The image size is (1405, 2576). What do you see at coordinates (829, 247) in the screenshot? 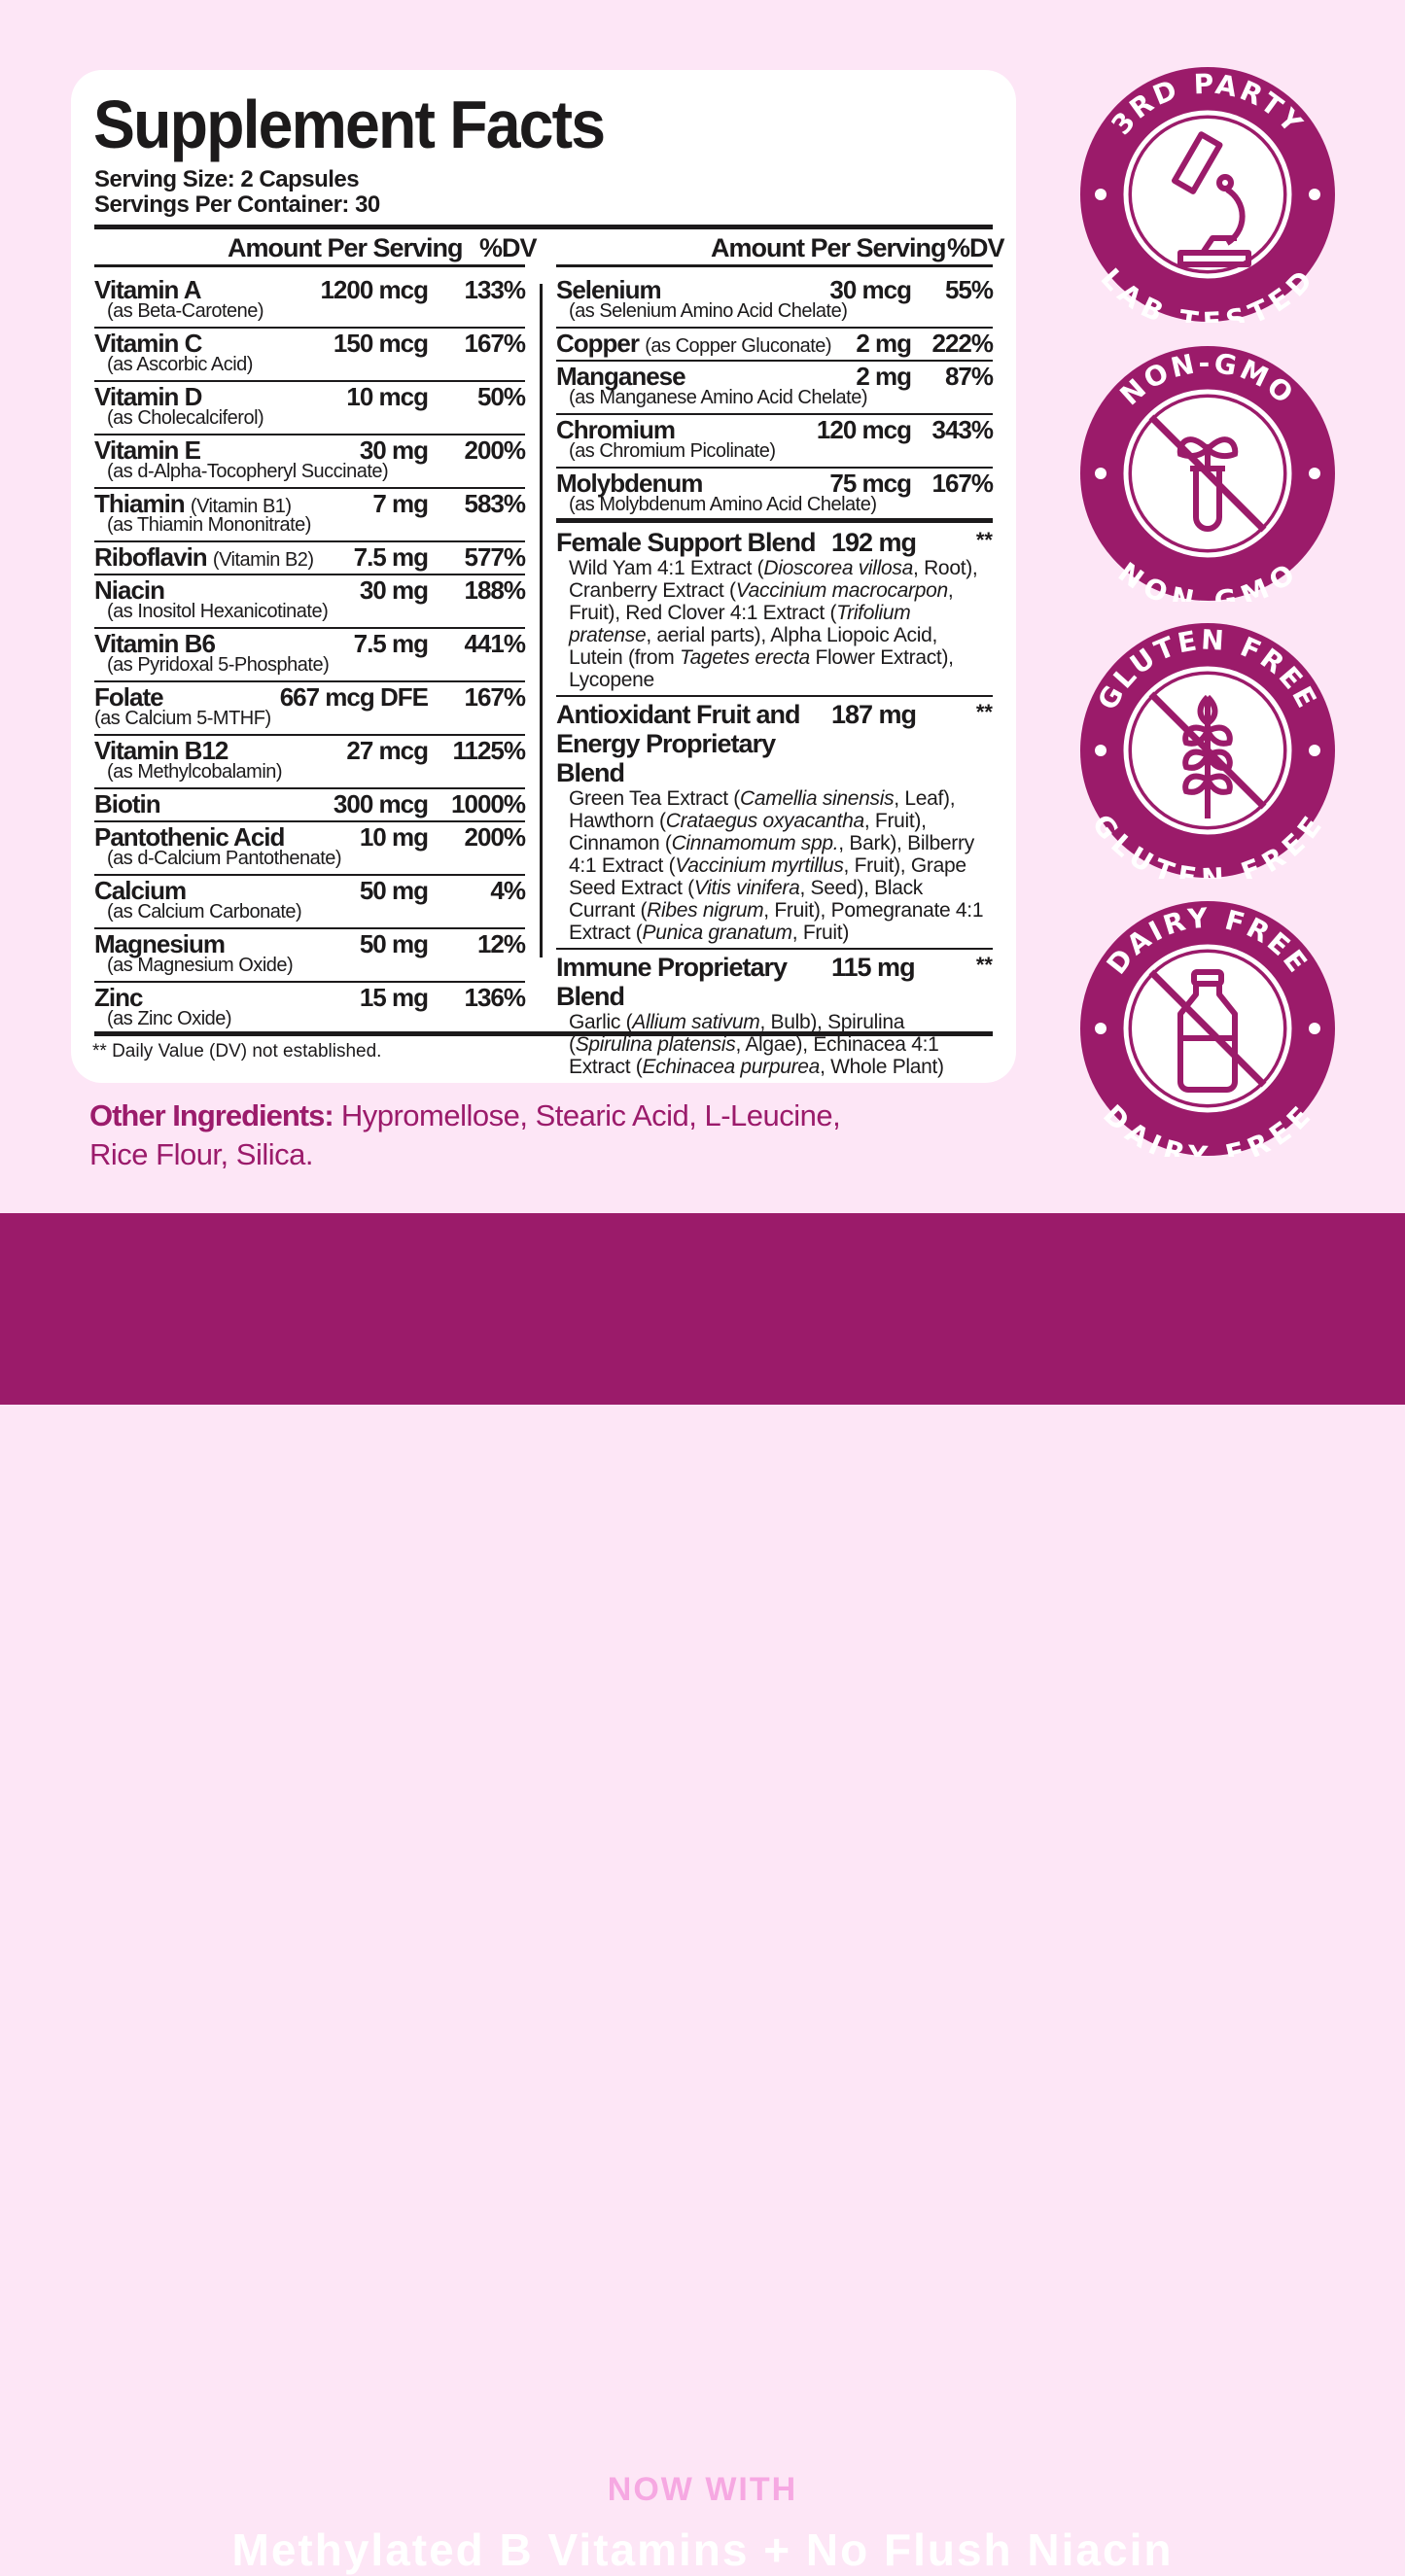
I see `right-amount-header: Amount Per Serving` at bounding box center [829, 247].